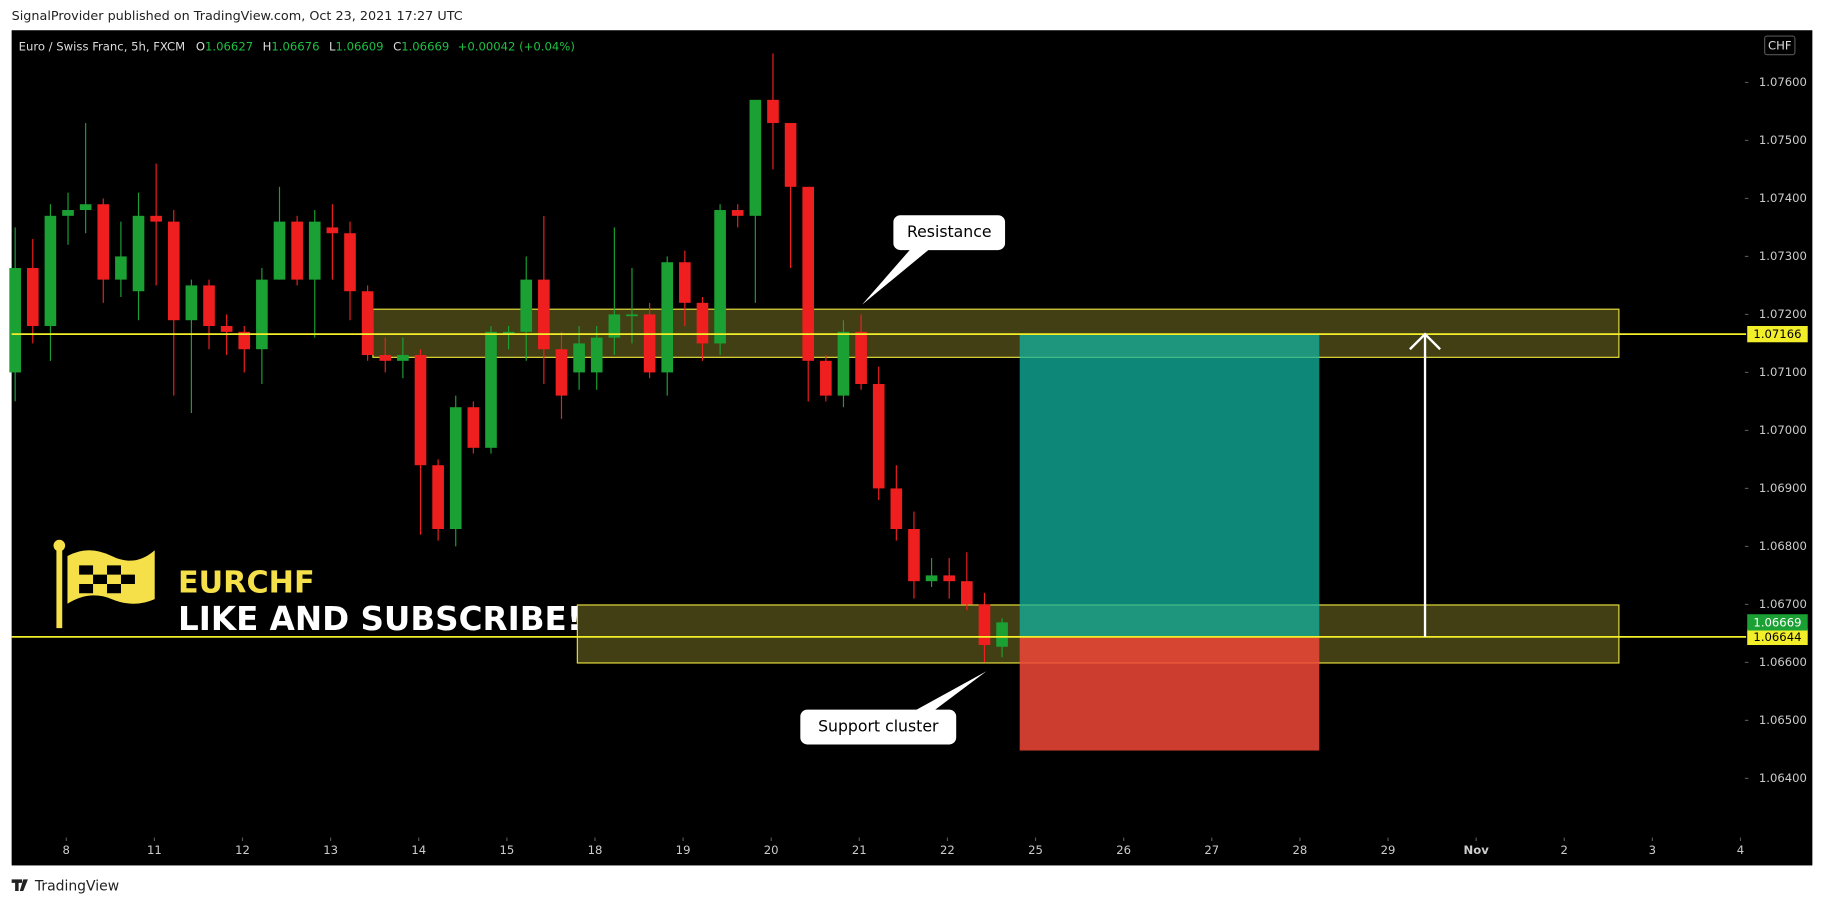 This screenshot has height=905, width=1824. Describe the element at coordinates (1783, 720) in the screenshot. I see `y-tick-label: 1.06500` at that location.